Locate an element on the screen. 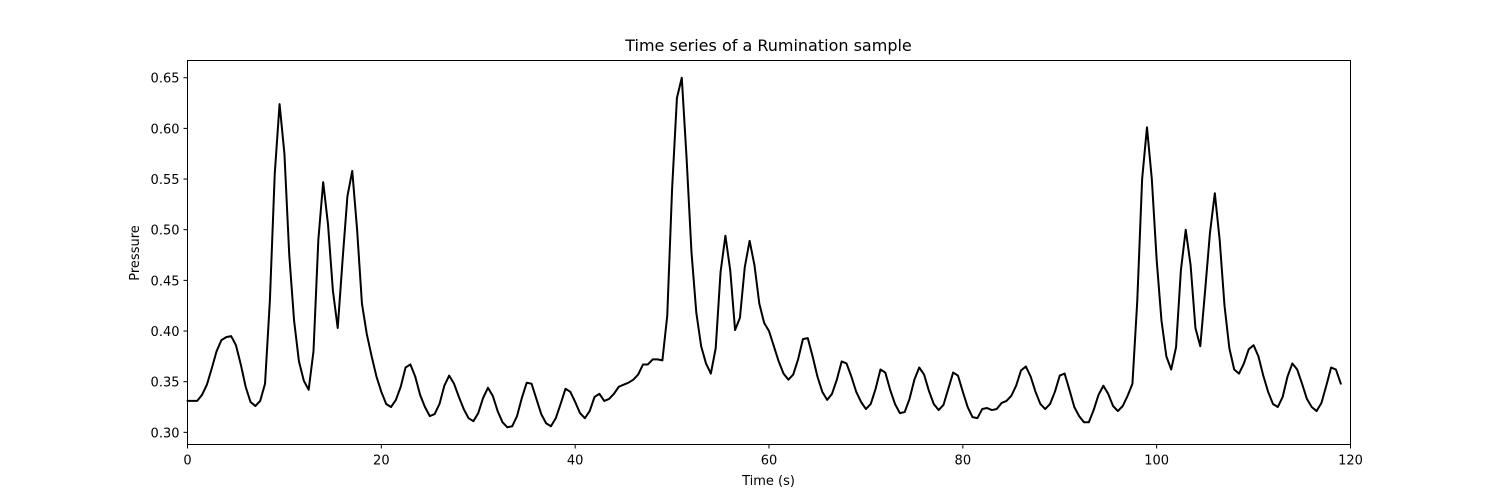  y-tick-label: 0.55 is located at coordinates (165, 180).